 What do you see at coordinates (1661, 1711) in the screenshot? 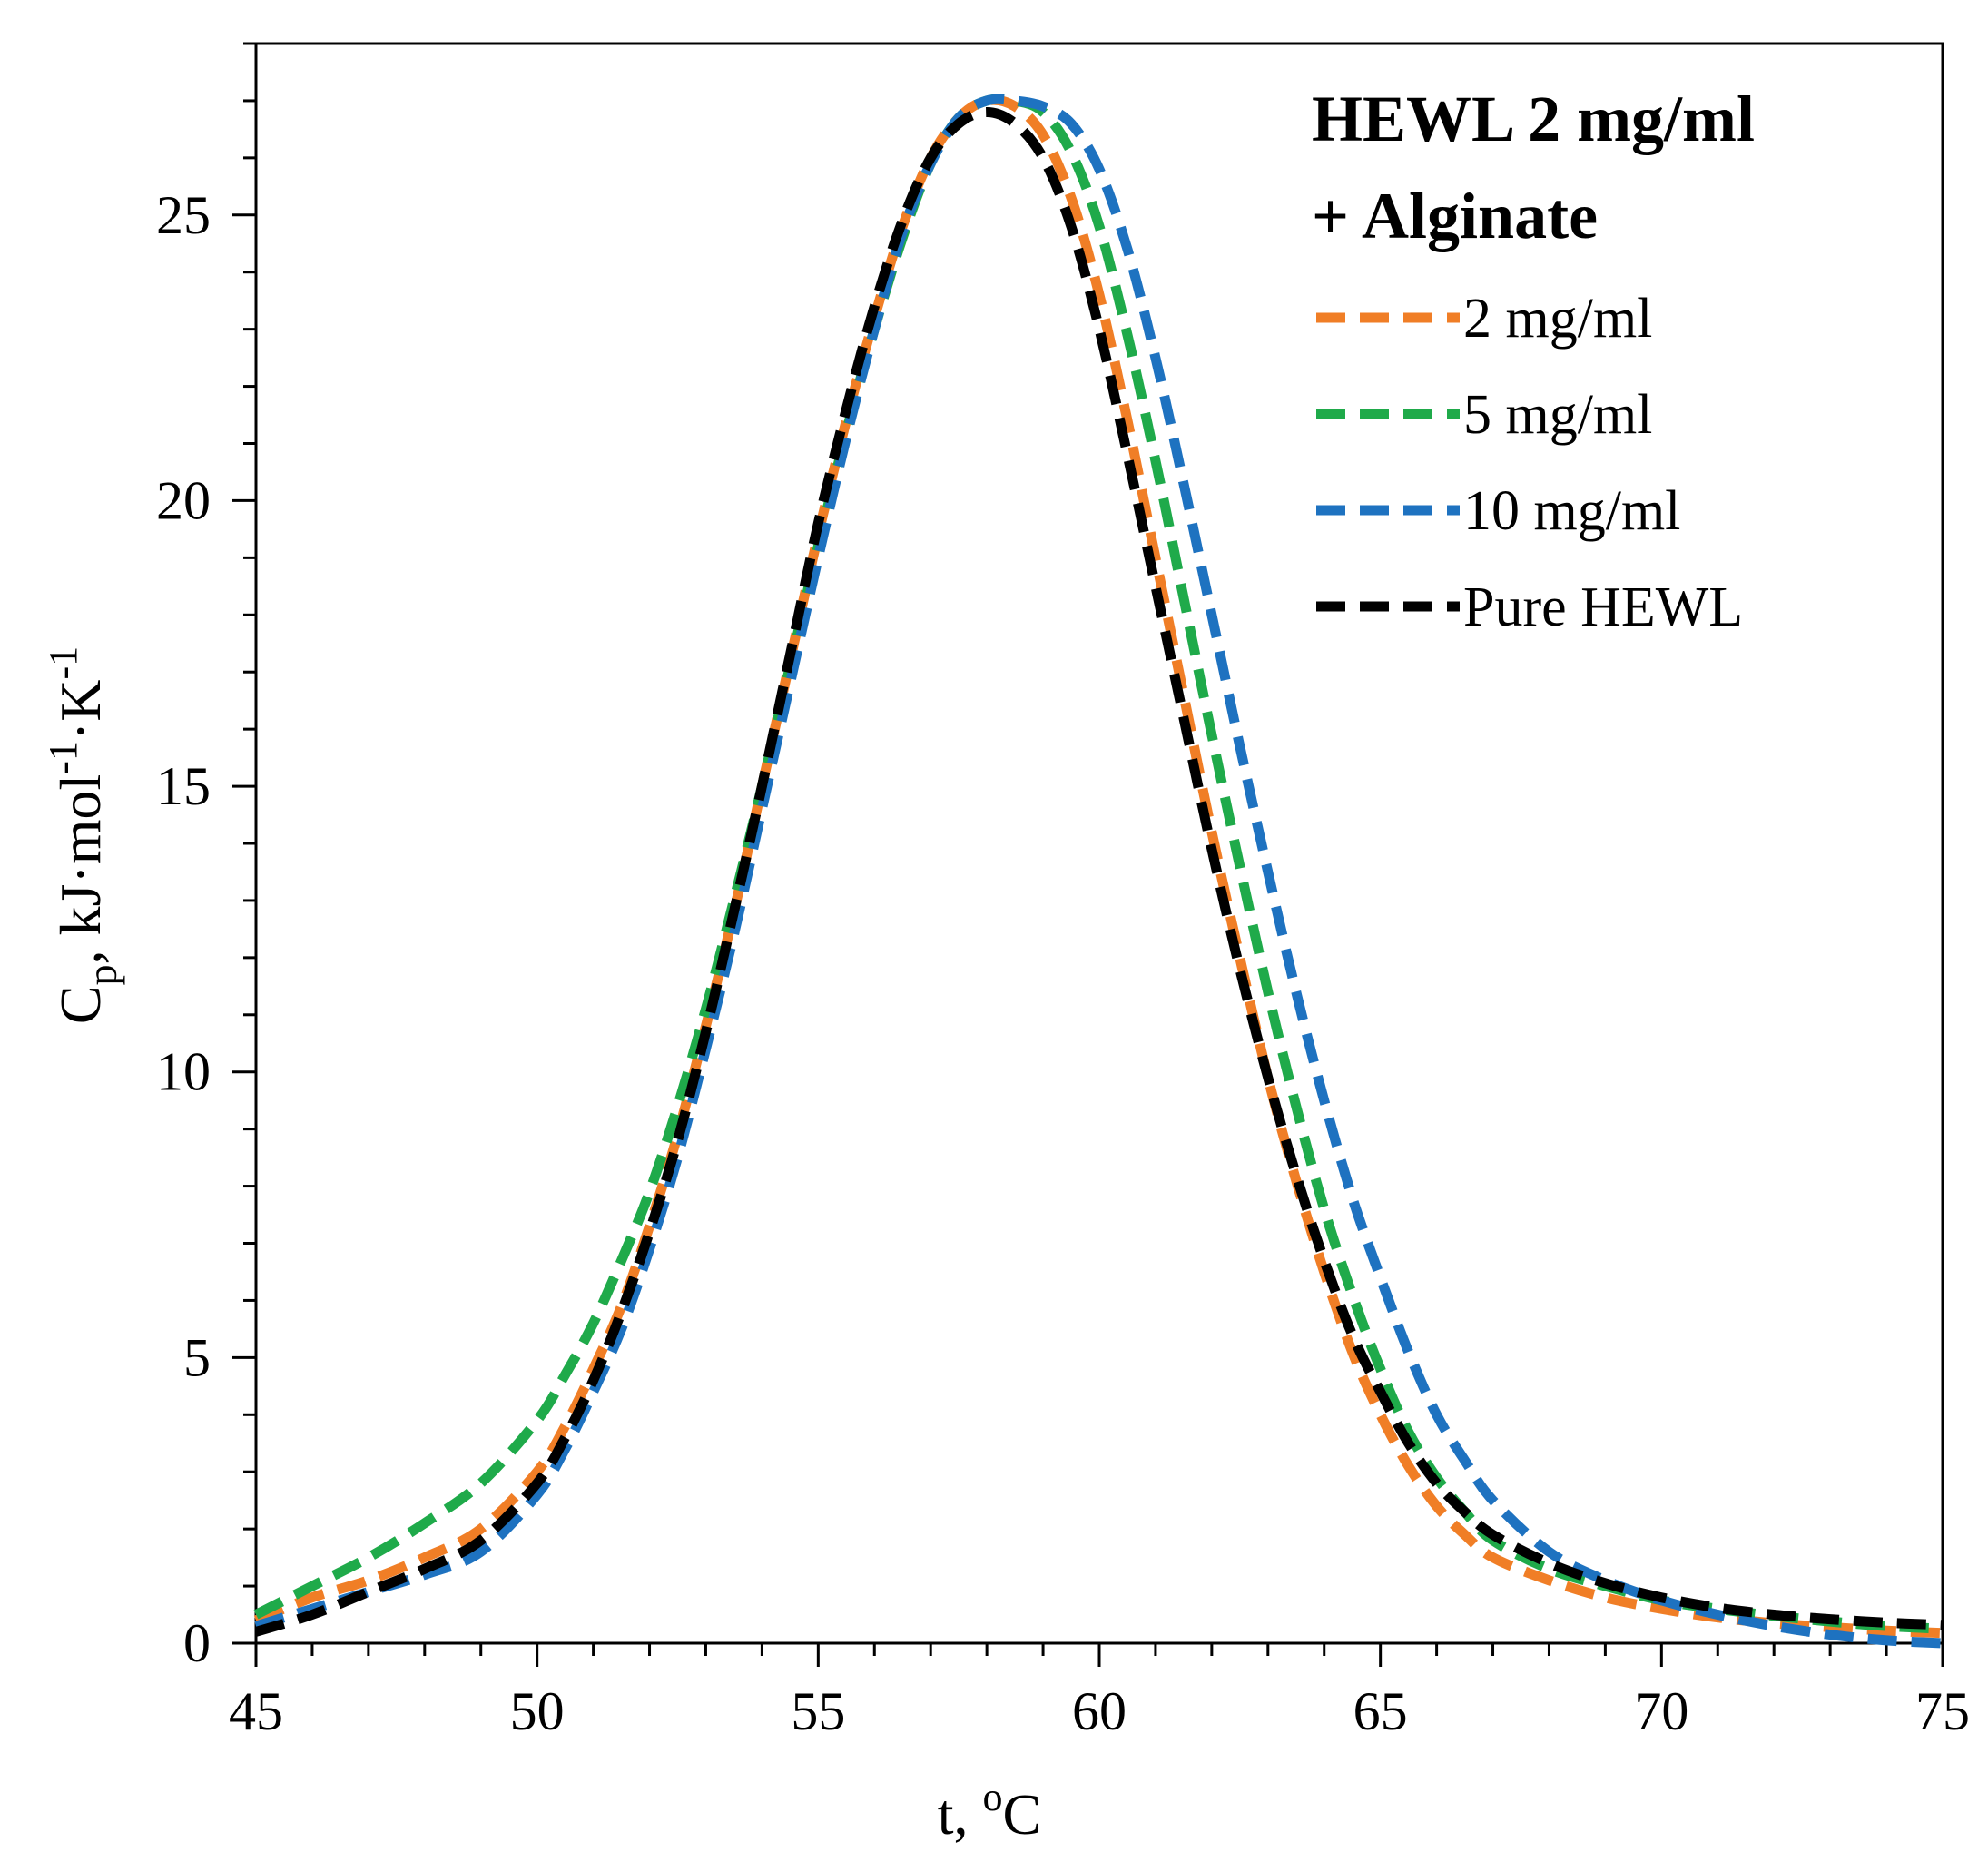
I see `x-tick-label: 70` at bounding box center [1661, 1711].